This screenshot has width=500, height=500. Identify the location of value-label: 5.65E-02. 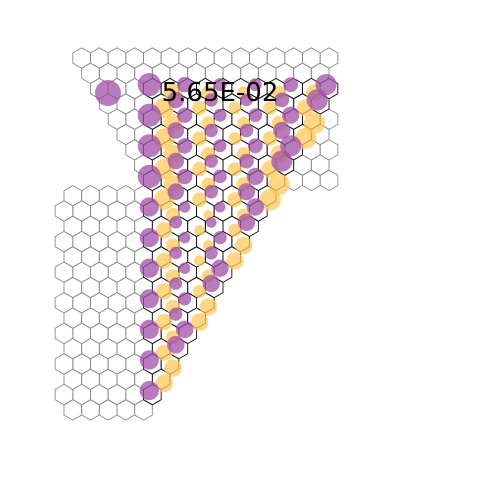
(220, 93).